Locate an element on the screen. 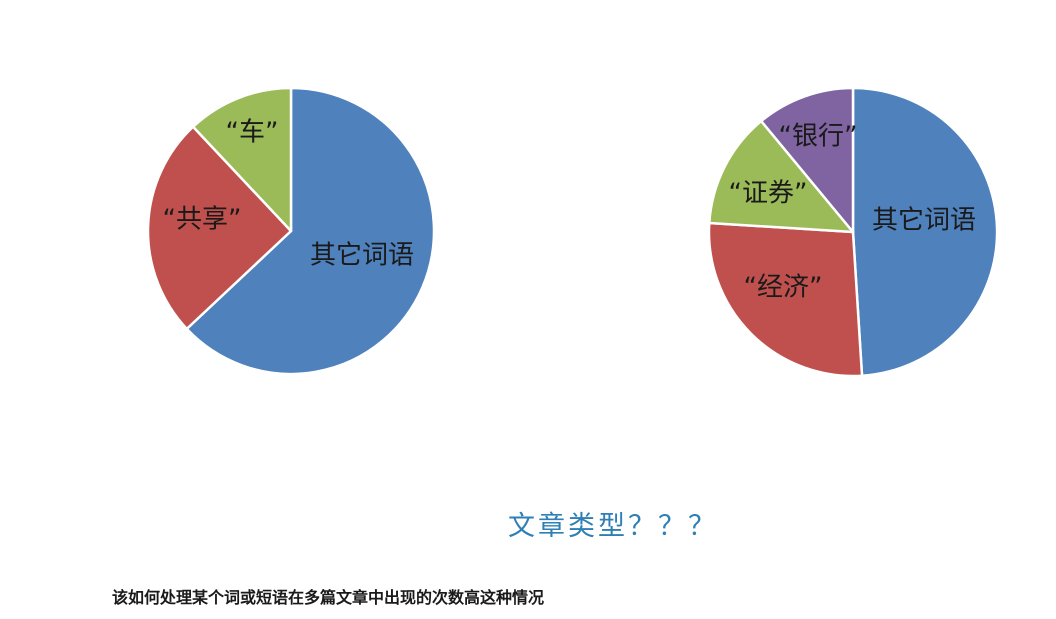  pie-1-slice-label-0: 其它词语 is located at coordinates (924, 221).